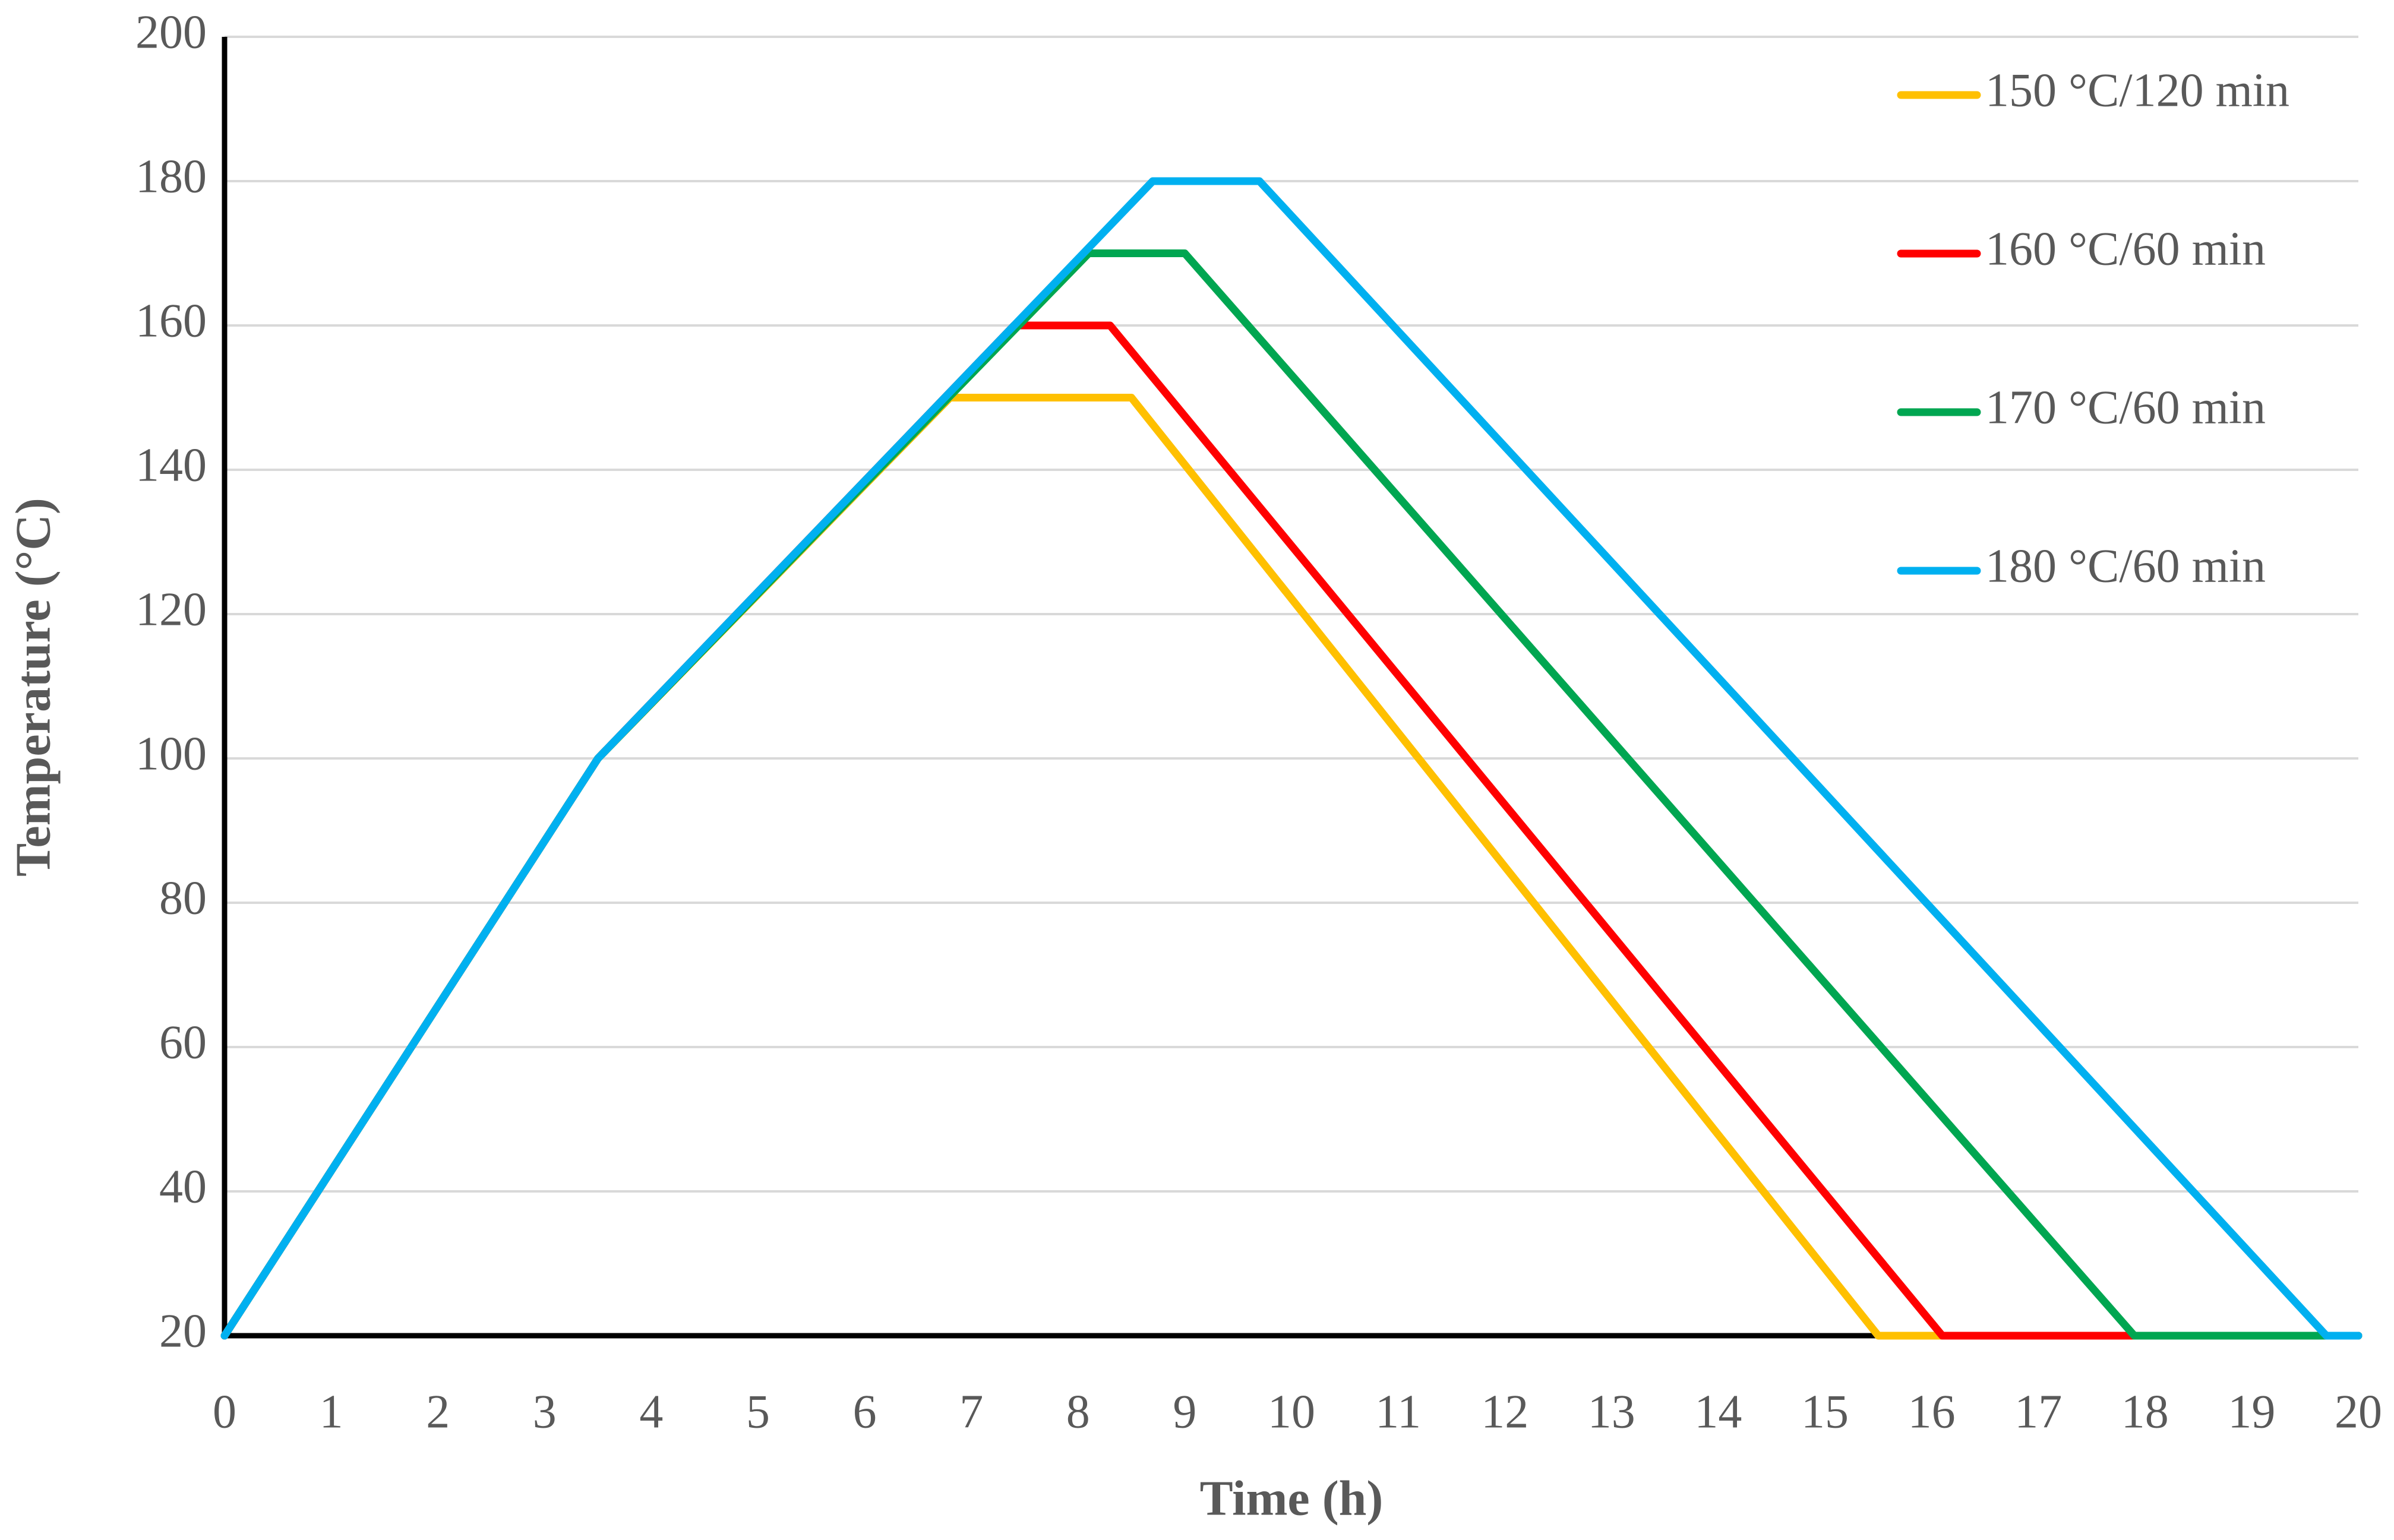  I want to click on y-tick-label: 20, so click(183, 1331).